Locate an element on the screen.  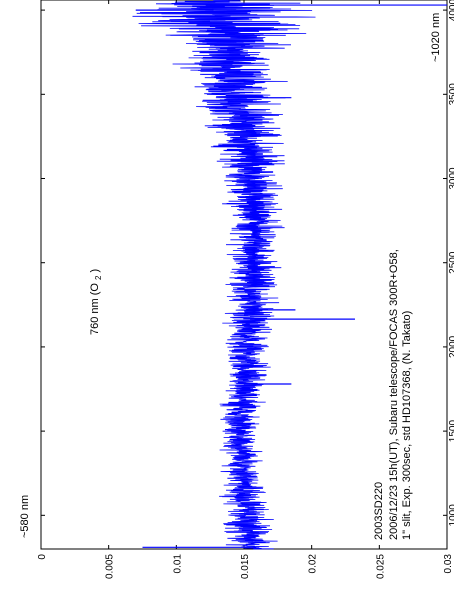
wavelength-tick-label: 2000 is located at coordinates (451, 346).